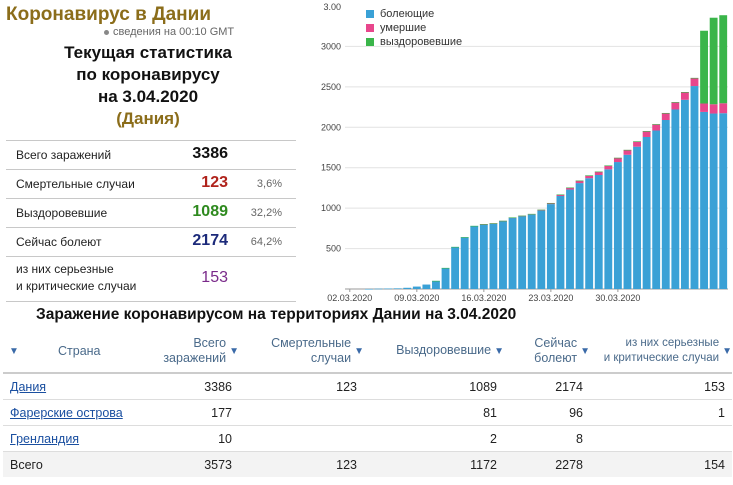  I want to click on y-tick-label: 500, so click(333, 249).